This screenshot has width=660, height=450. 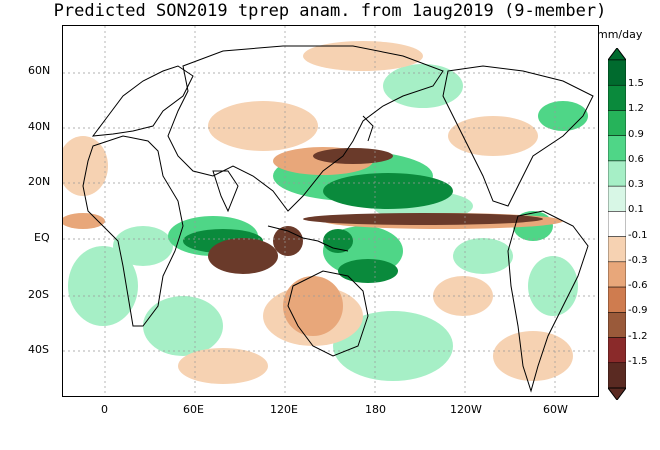 What do you see at coordinates (104, 409) in the screenshot?
I see `lon-label-0: 0` at bounding box center [104, 409].